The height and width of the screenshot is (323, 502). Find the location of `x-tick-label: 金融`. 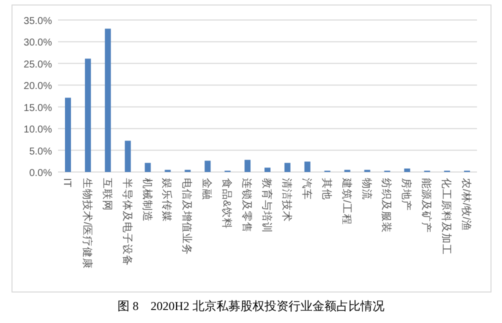

x-tick-label: 金融 is located at coordinates (206, 189).